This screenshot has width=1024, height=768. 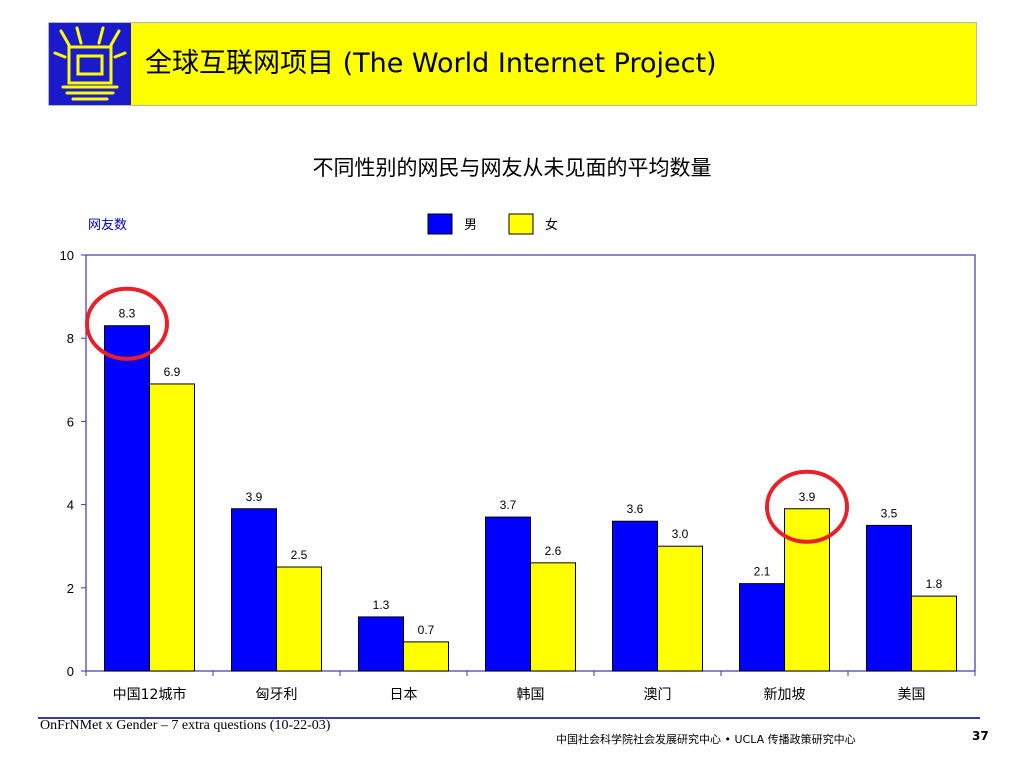 I want to click on x-tick-label: 澳门, so click(x=658, y=695).